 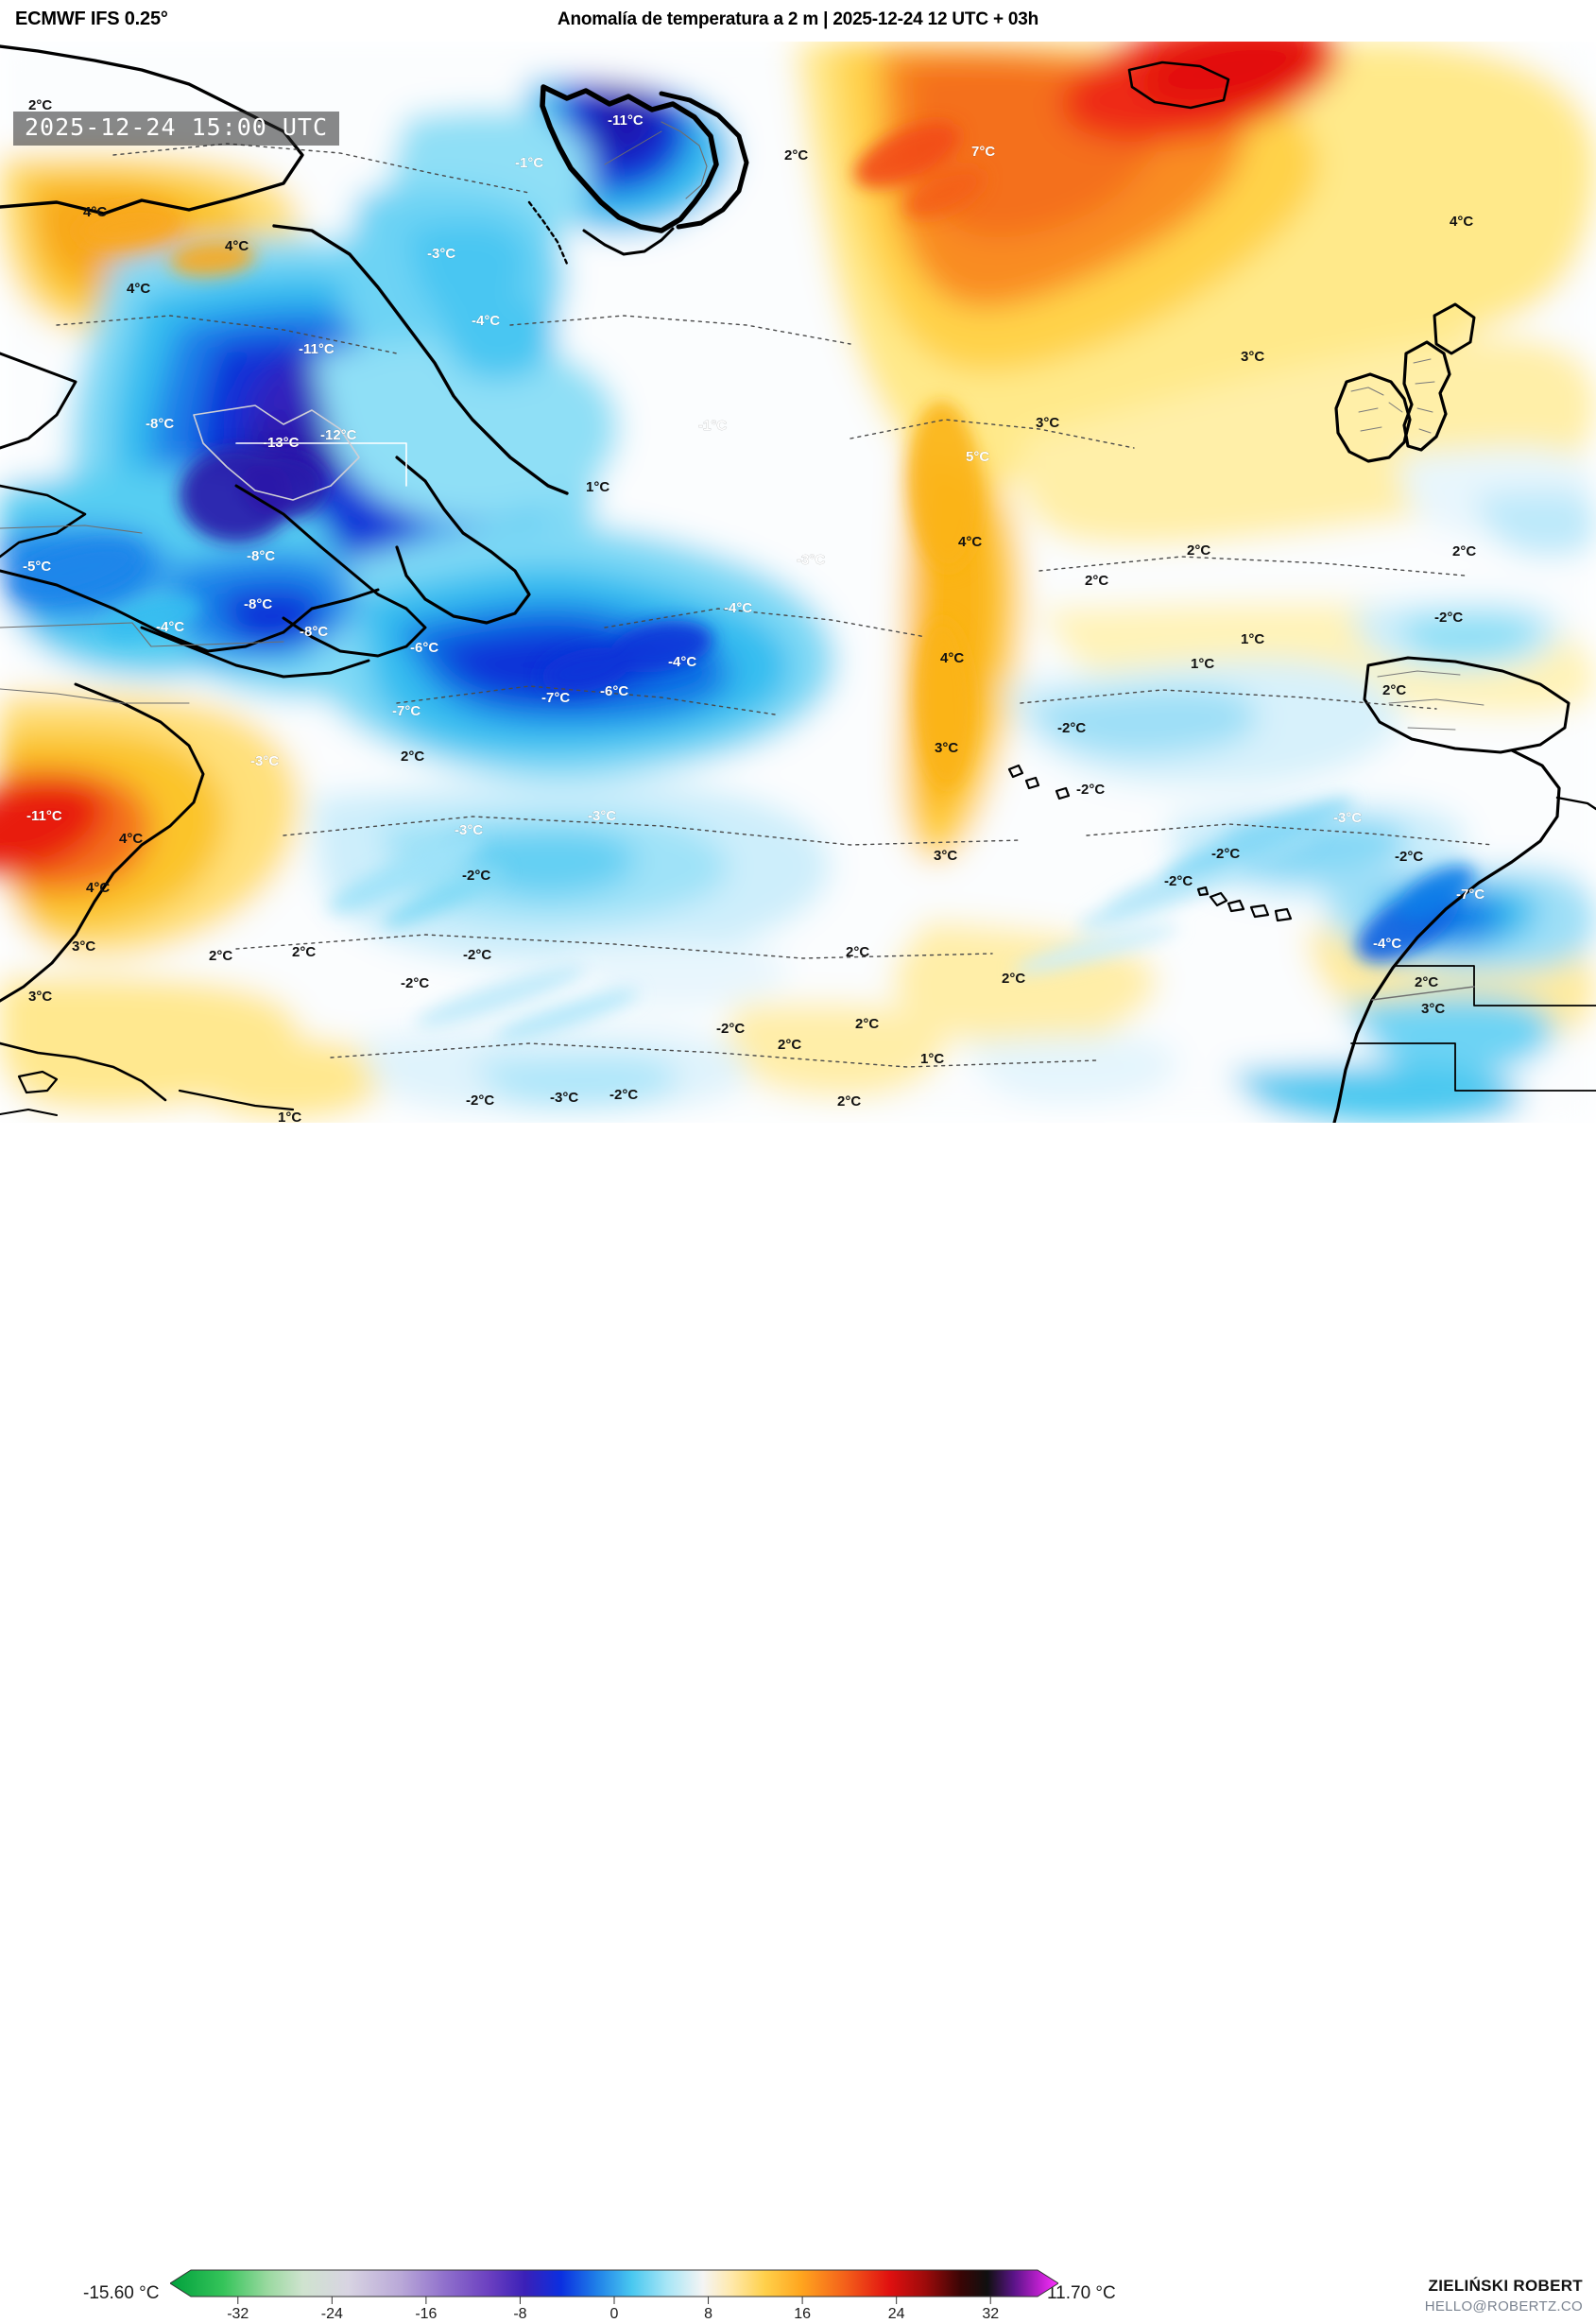 What do you see at coordinates (896, 2314) in the screenshot?
I see `colorbar-tick-label: 24` at bounding box center [896, 2314].